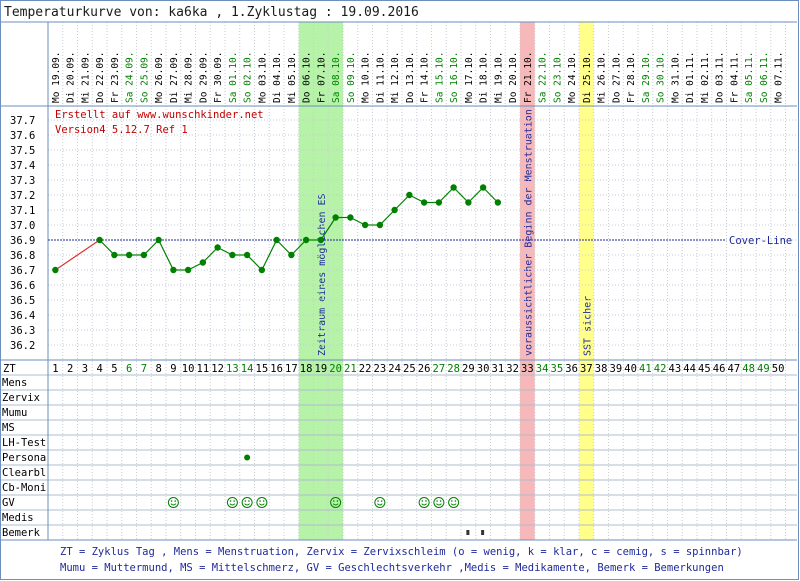 The height and width of the screenshot is (581, 800). What do you see at coordinates (351, 77) in the screenshot?
I see `date-label: So 09.10.` at bounding box center [351, 77].